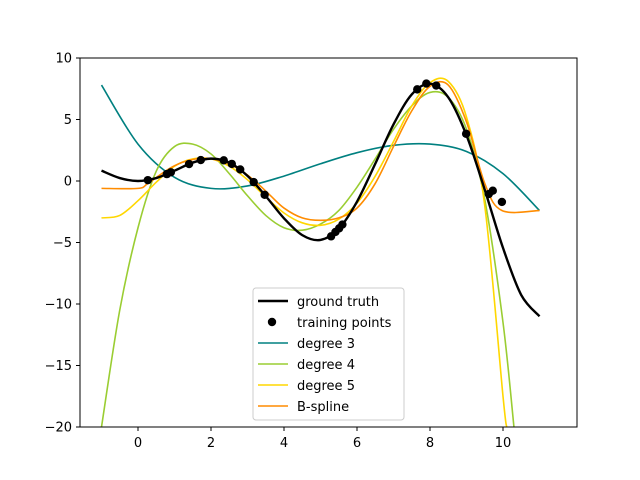 This screenshot has width=640, height=480. What do you see at coordinates (503, 443) in the screenshot?
I see `x-tick-label: 10` at bounding box center [503, 443].